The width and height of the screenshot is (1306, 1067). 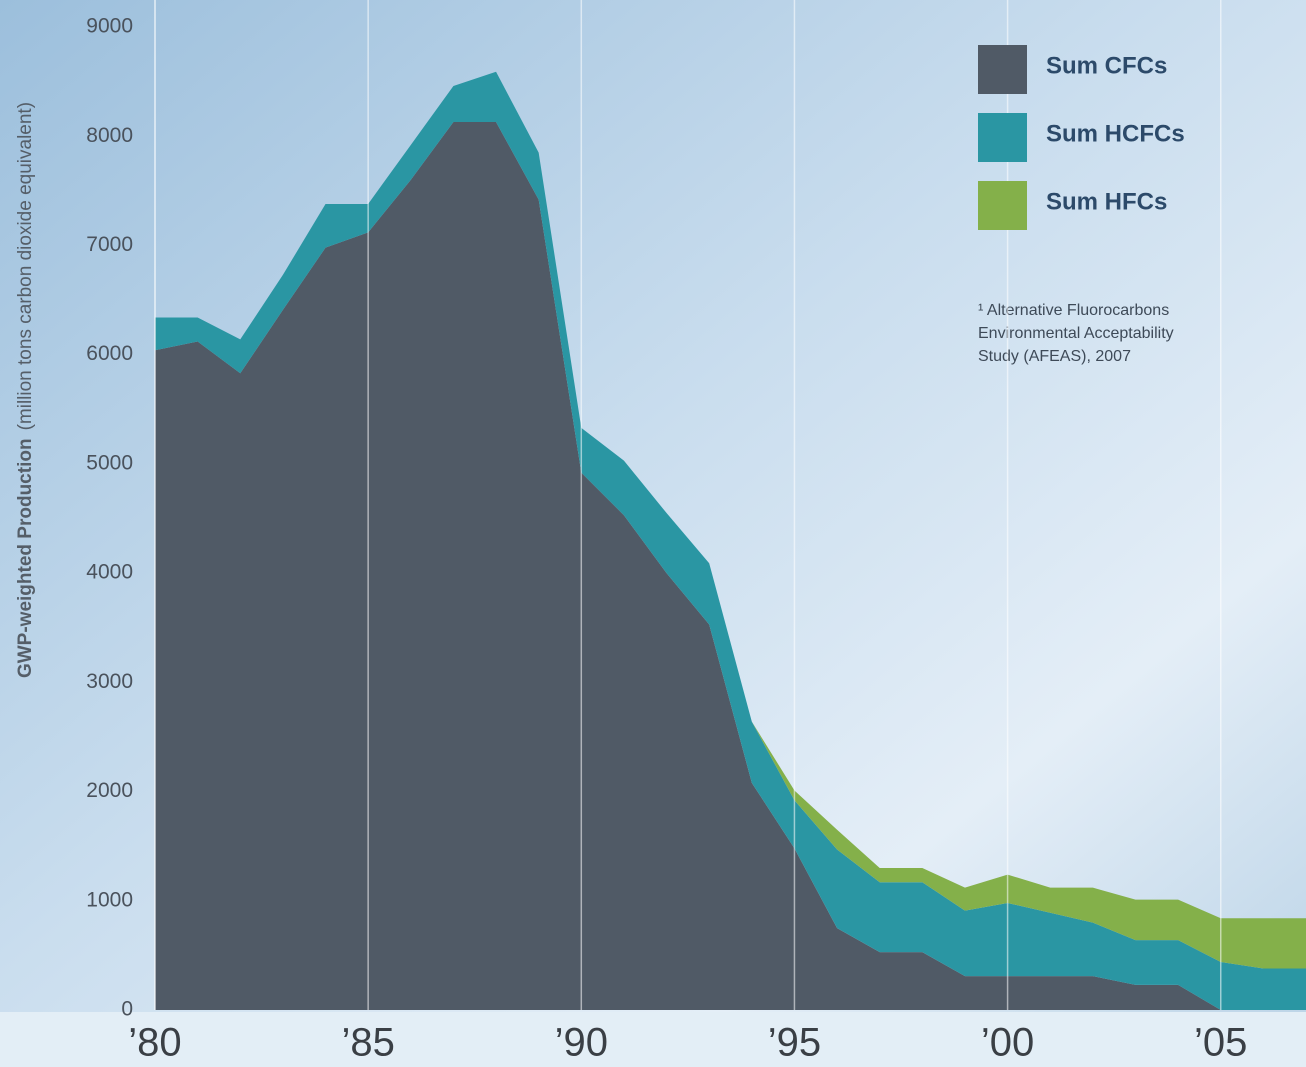 What do you see at coordinates (109, 572) in the screenshot?
I see `y-tick-label: 4000` at bounding box center [109, 572].